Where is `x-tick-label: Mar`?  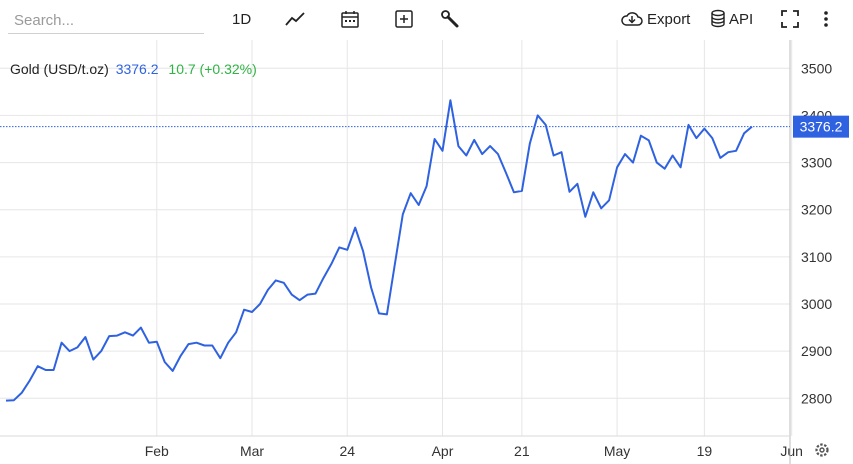 x-tick-label: Mar is located at coordinates (252, 451).